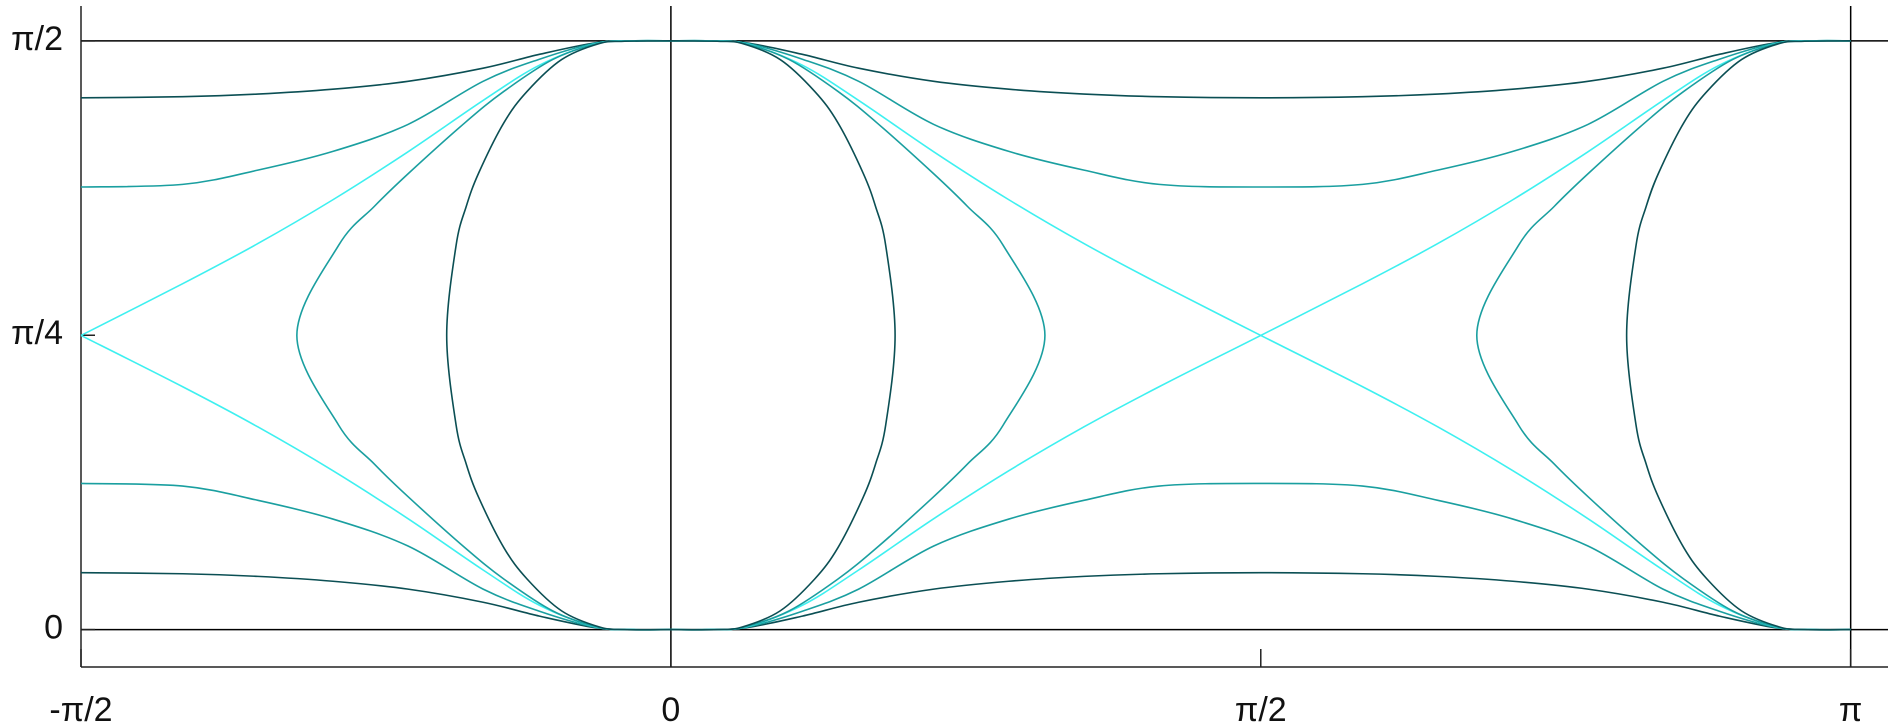 This screenshot has width=1892, height=728. Describe the element at coordinates (670, 709) in the screenshot. I see `x-tick-label: 0` at that location.